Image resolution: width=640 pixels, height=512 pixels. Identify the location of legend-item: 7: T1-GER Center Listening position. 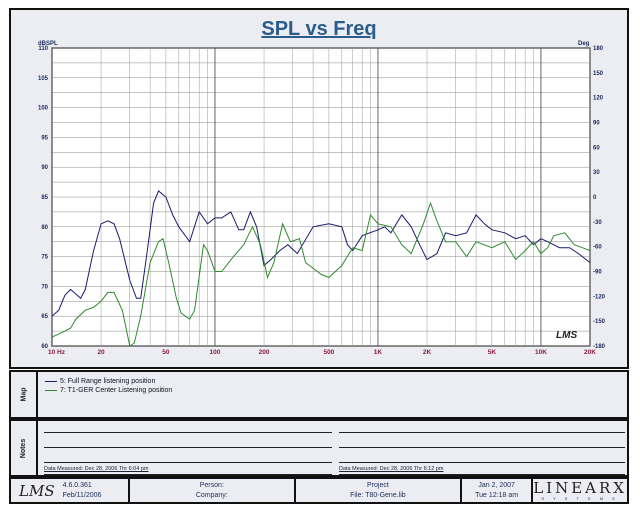
(108, 390).